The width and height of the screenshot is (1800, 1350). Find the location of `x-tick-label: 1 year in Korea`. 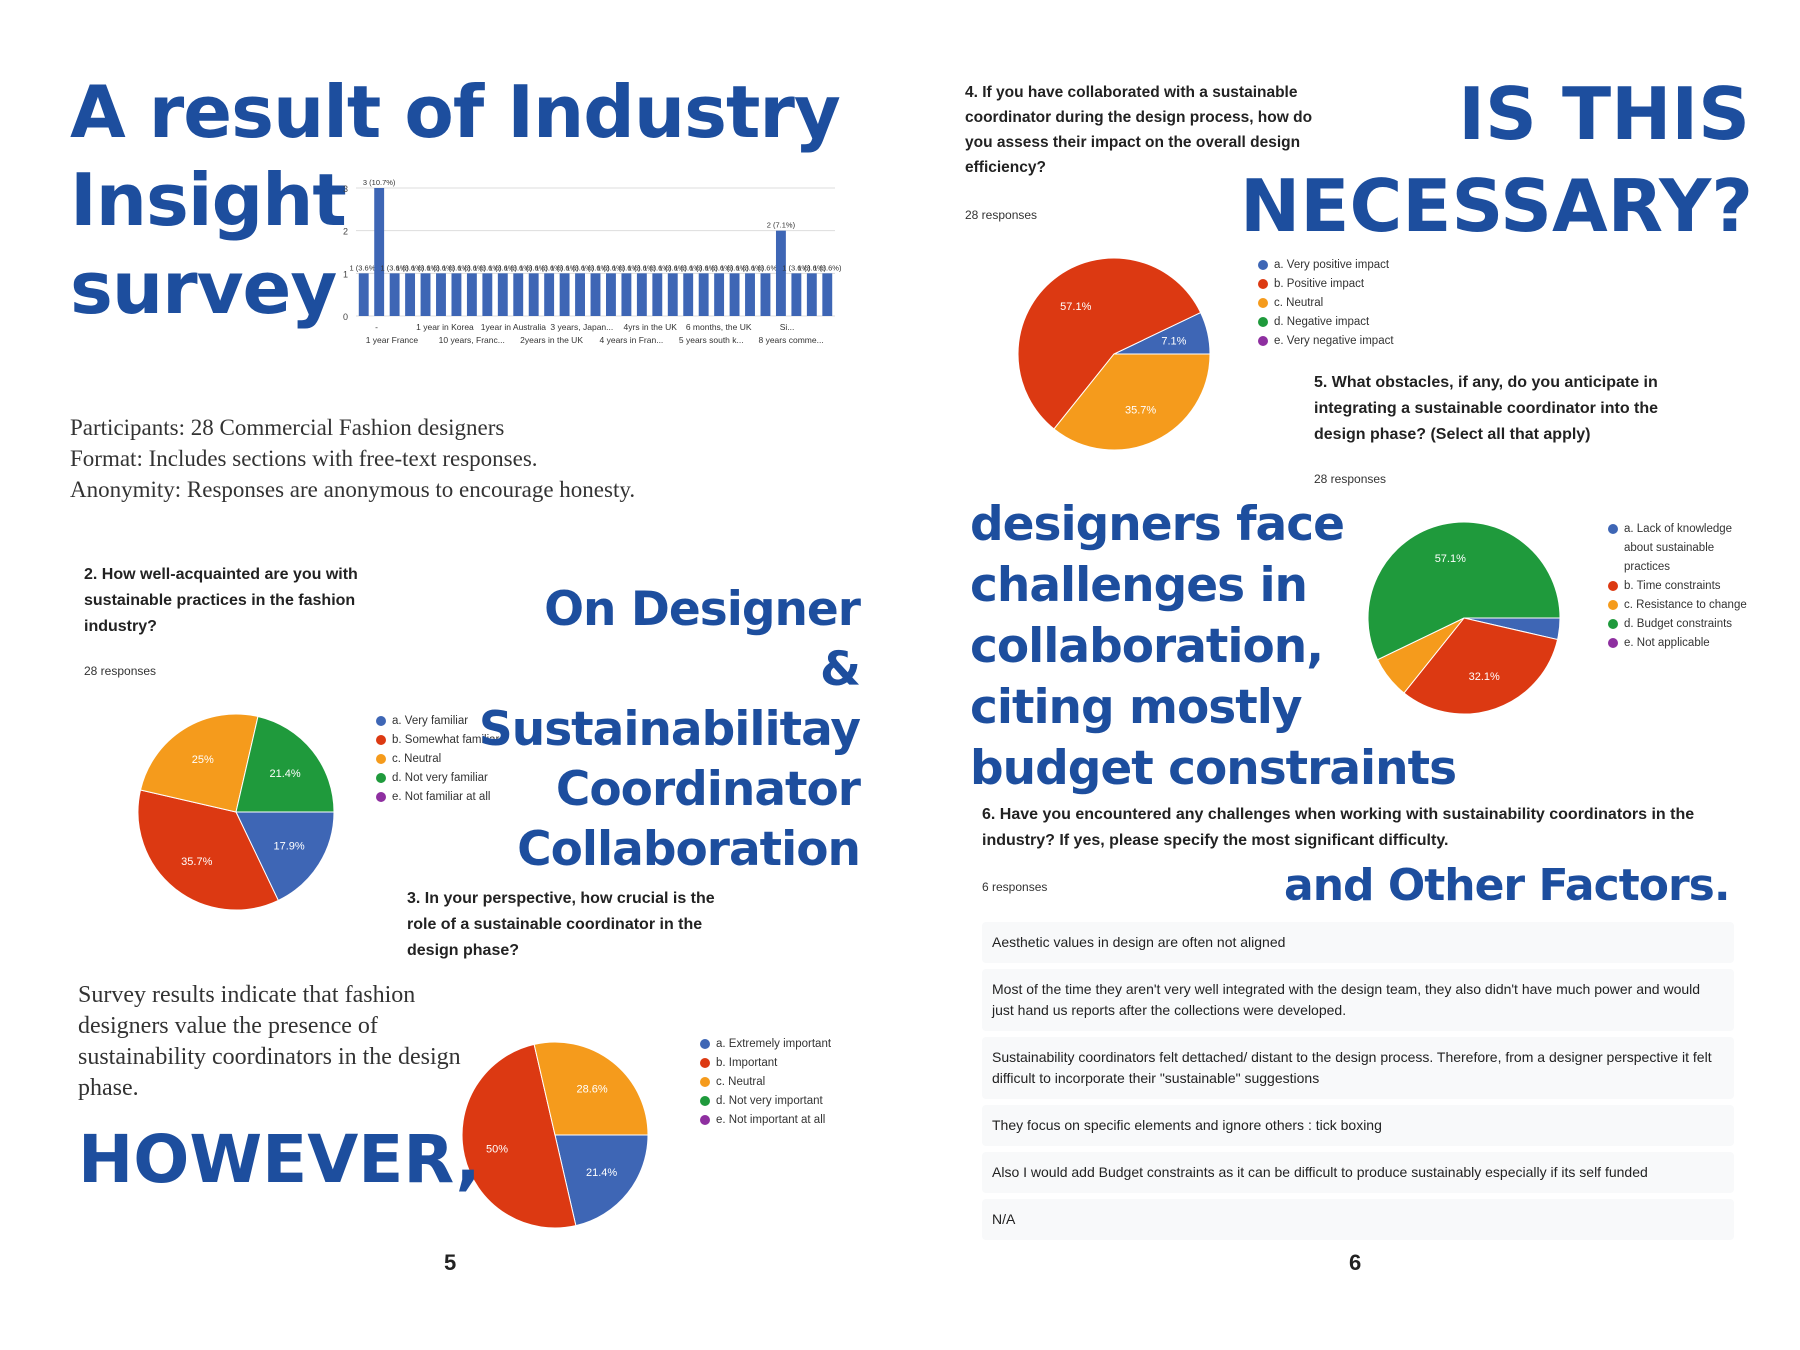

x-tick-label: 1 year in Korea is located at coordinates (445, 327).